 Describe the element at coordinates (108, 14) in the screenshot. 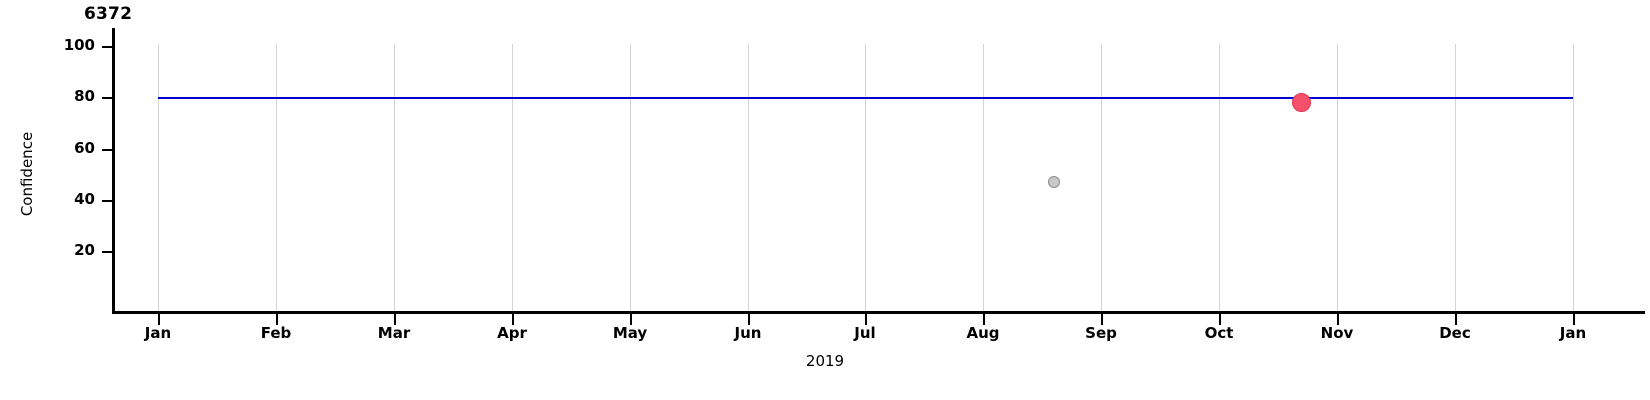

I see `chart-title: 6372` at that location.